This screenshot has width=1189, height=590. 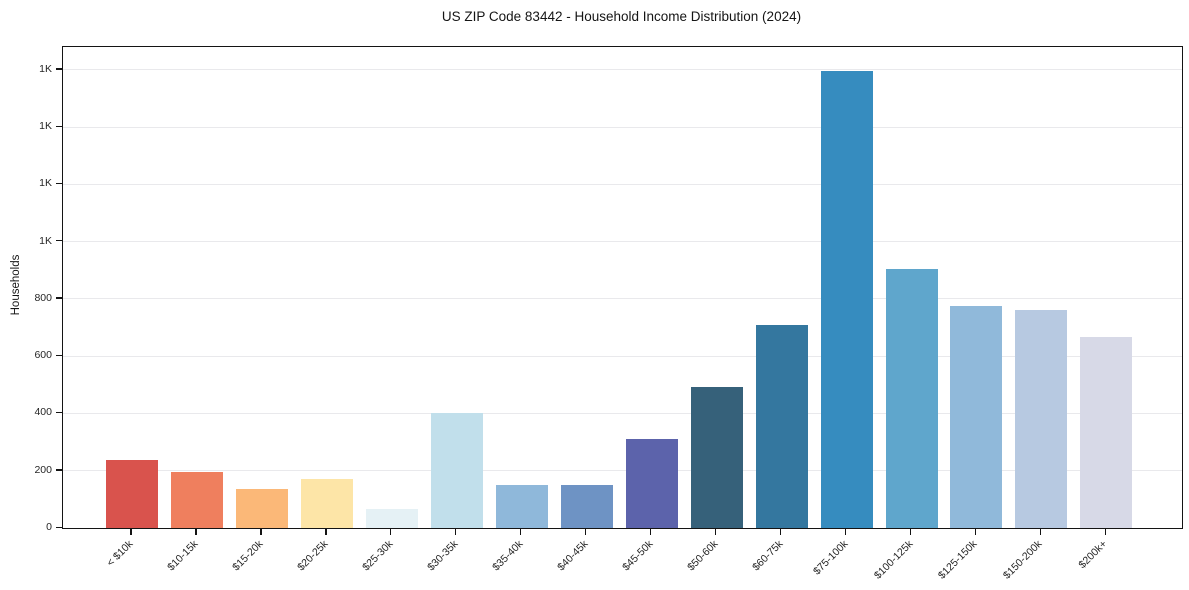 I want to click on bar-$15-20k, so click(x=261, y=508).